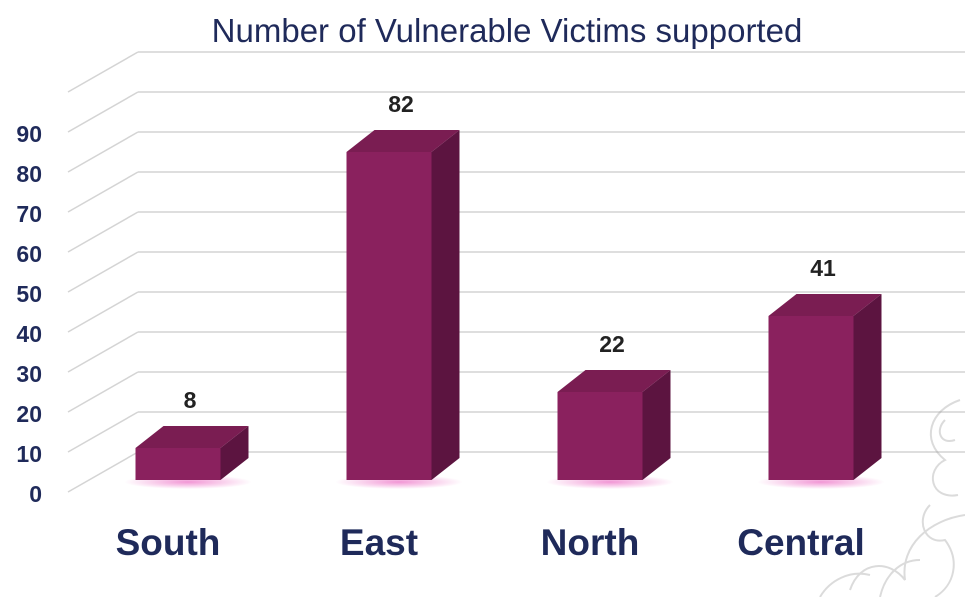  I want to click on y-tick-label: 10, so click(29, 454).